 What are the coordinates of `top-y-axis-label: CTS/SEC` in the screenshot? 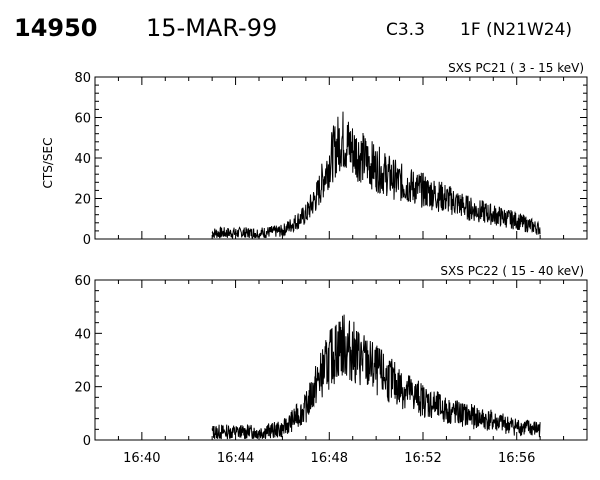 It's located at (48, 163).